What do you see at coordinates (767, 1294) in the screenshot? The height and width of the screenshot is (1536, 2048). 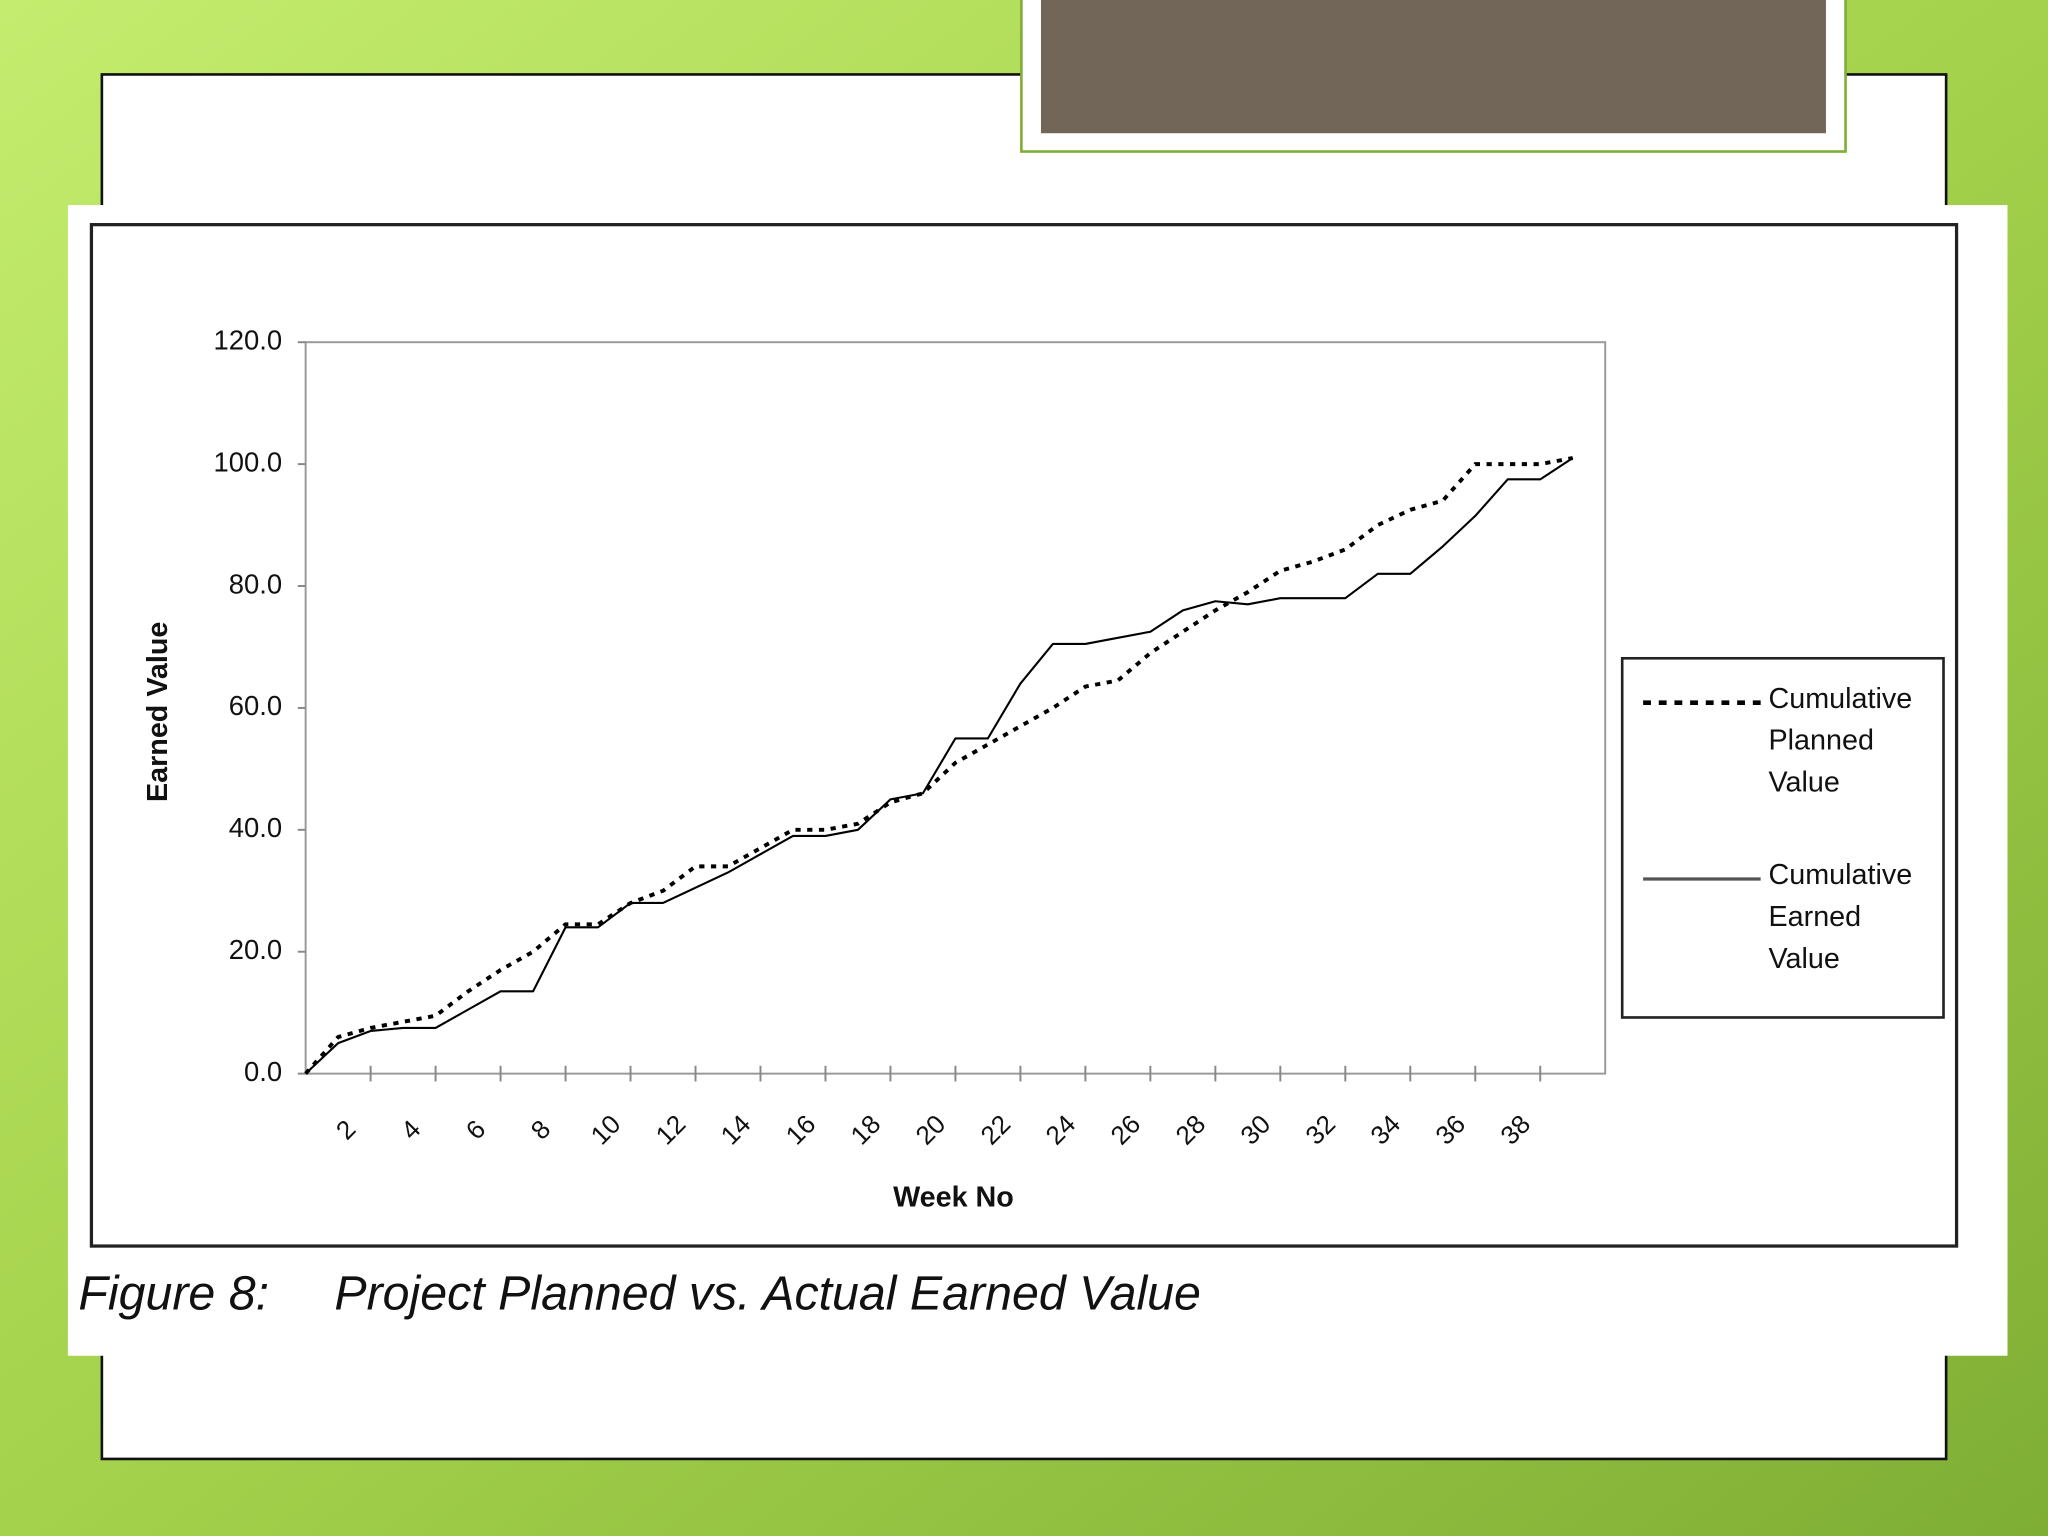 I see `figure-title: Project Planned vs. Actual Earned Value` at bounding box center [767, 1294].